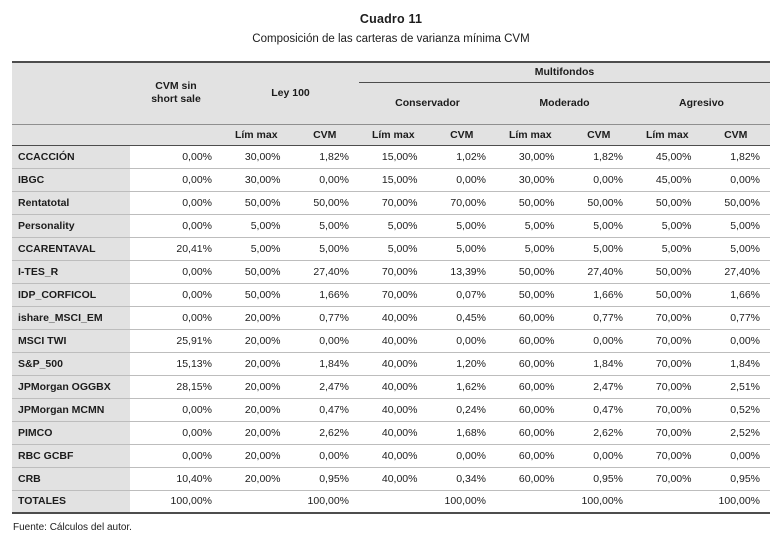 The image size is (782, 553). Describe the element at coordinates (176, 93) in the screenshot. I see `header-cvm-sin-short-sale: CVM sin short sale` at that location.